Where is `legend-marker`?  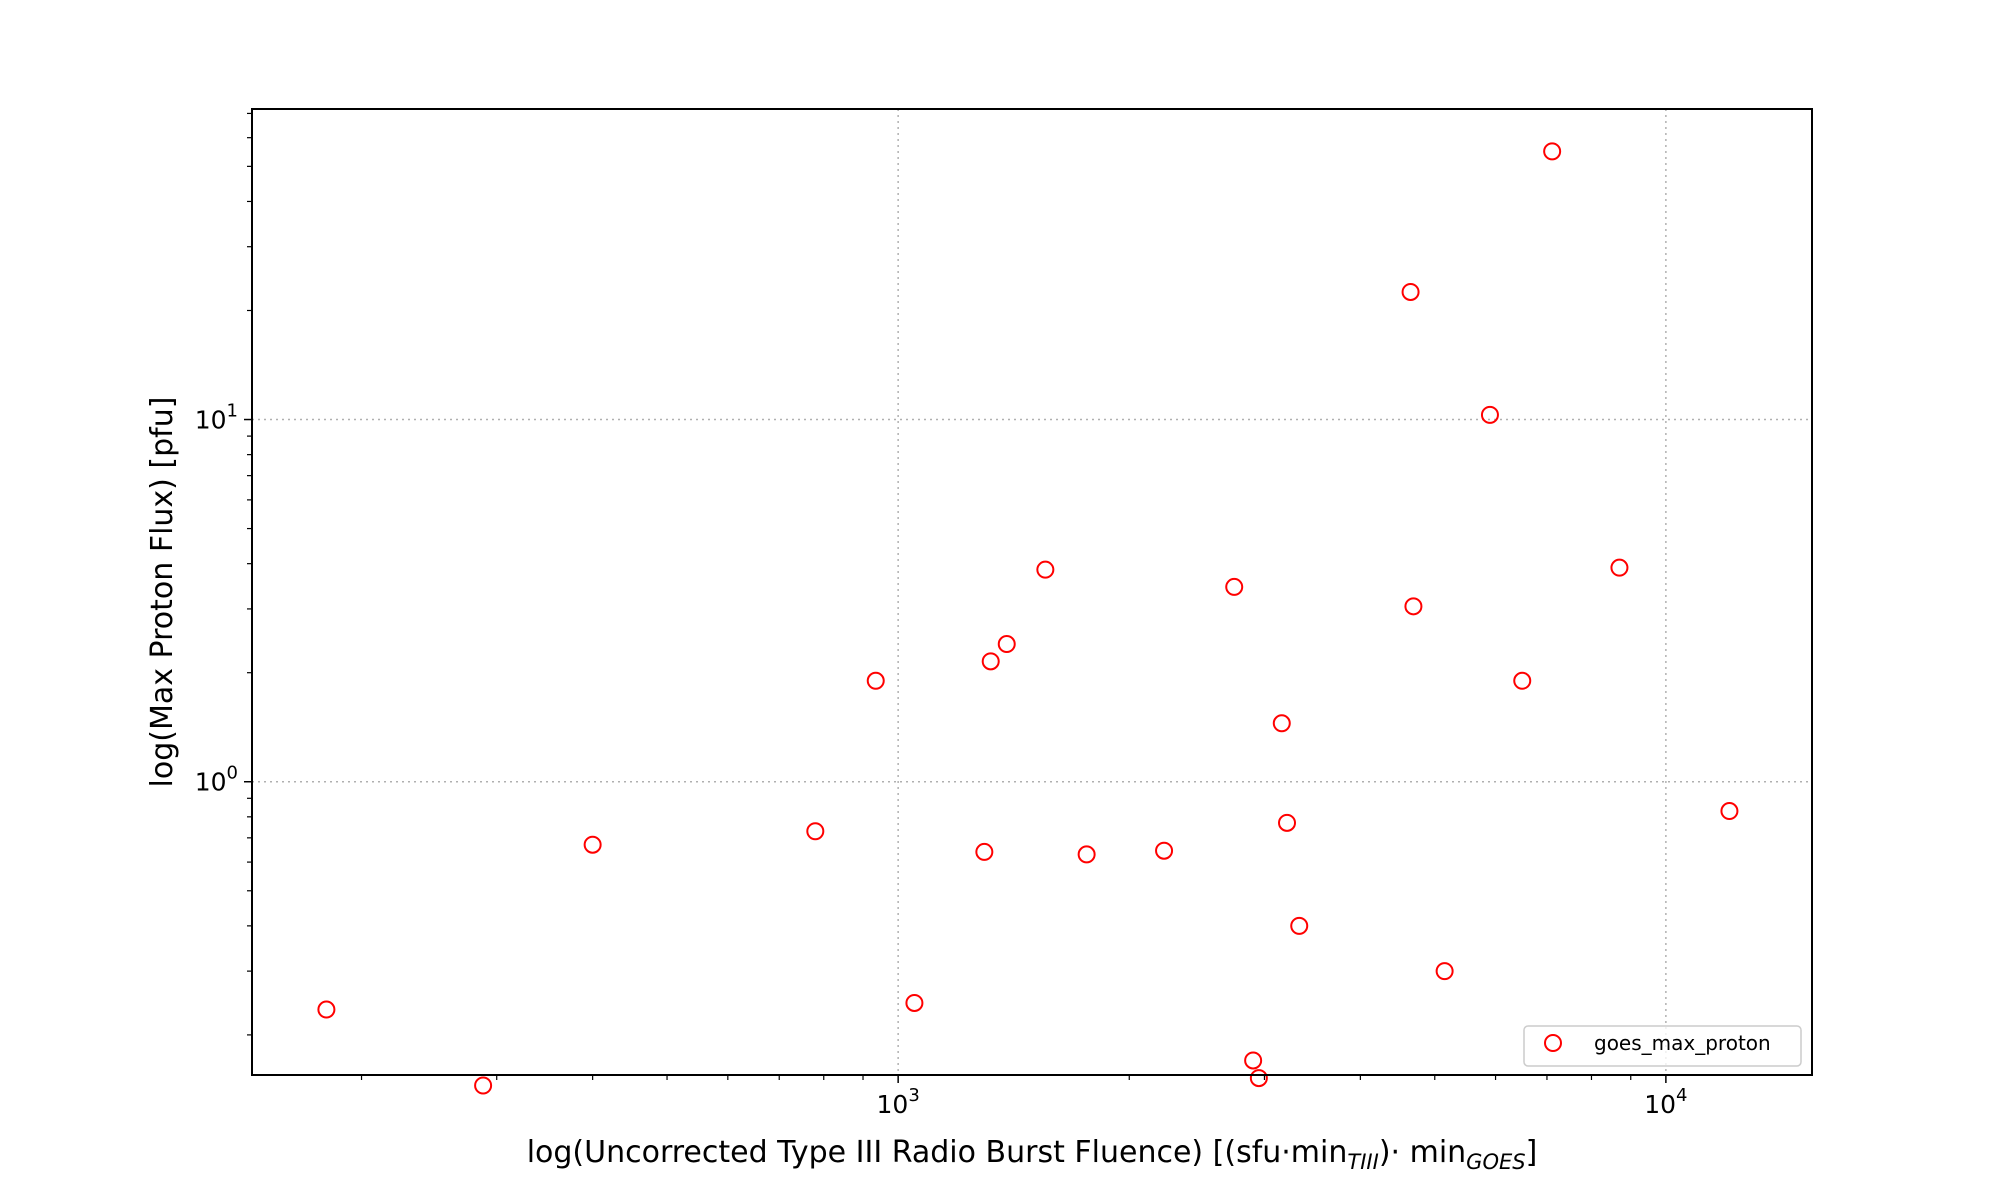 legend-marker is located at coordinates (1553, 1043).